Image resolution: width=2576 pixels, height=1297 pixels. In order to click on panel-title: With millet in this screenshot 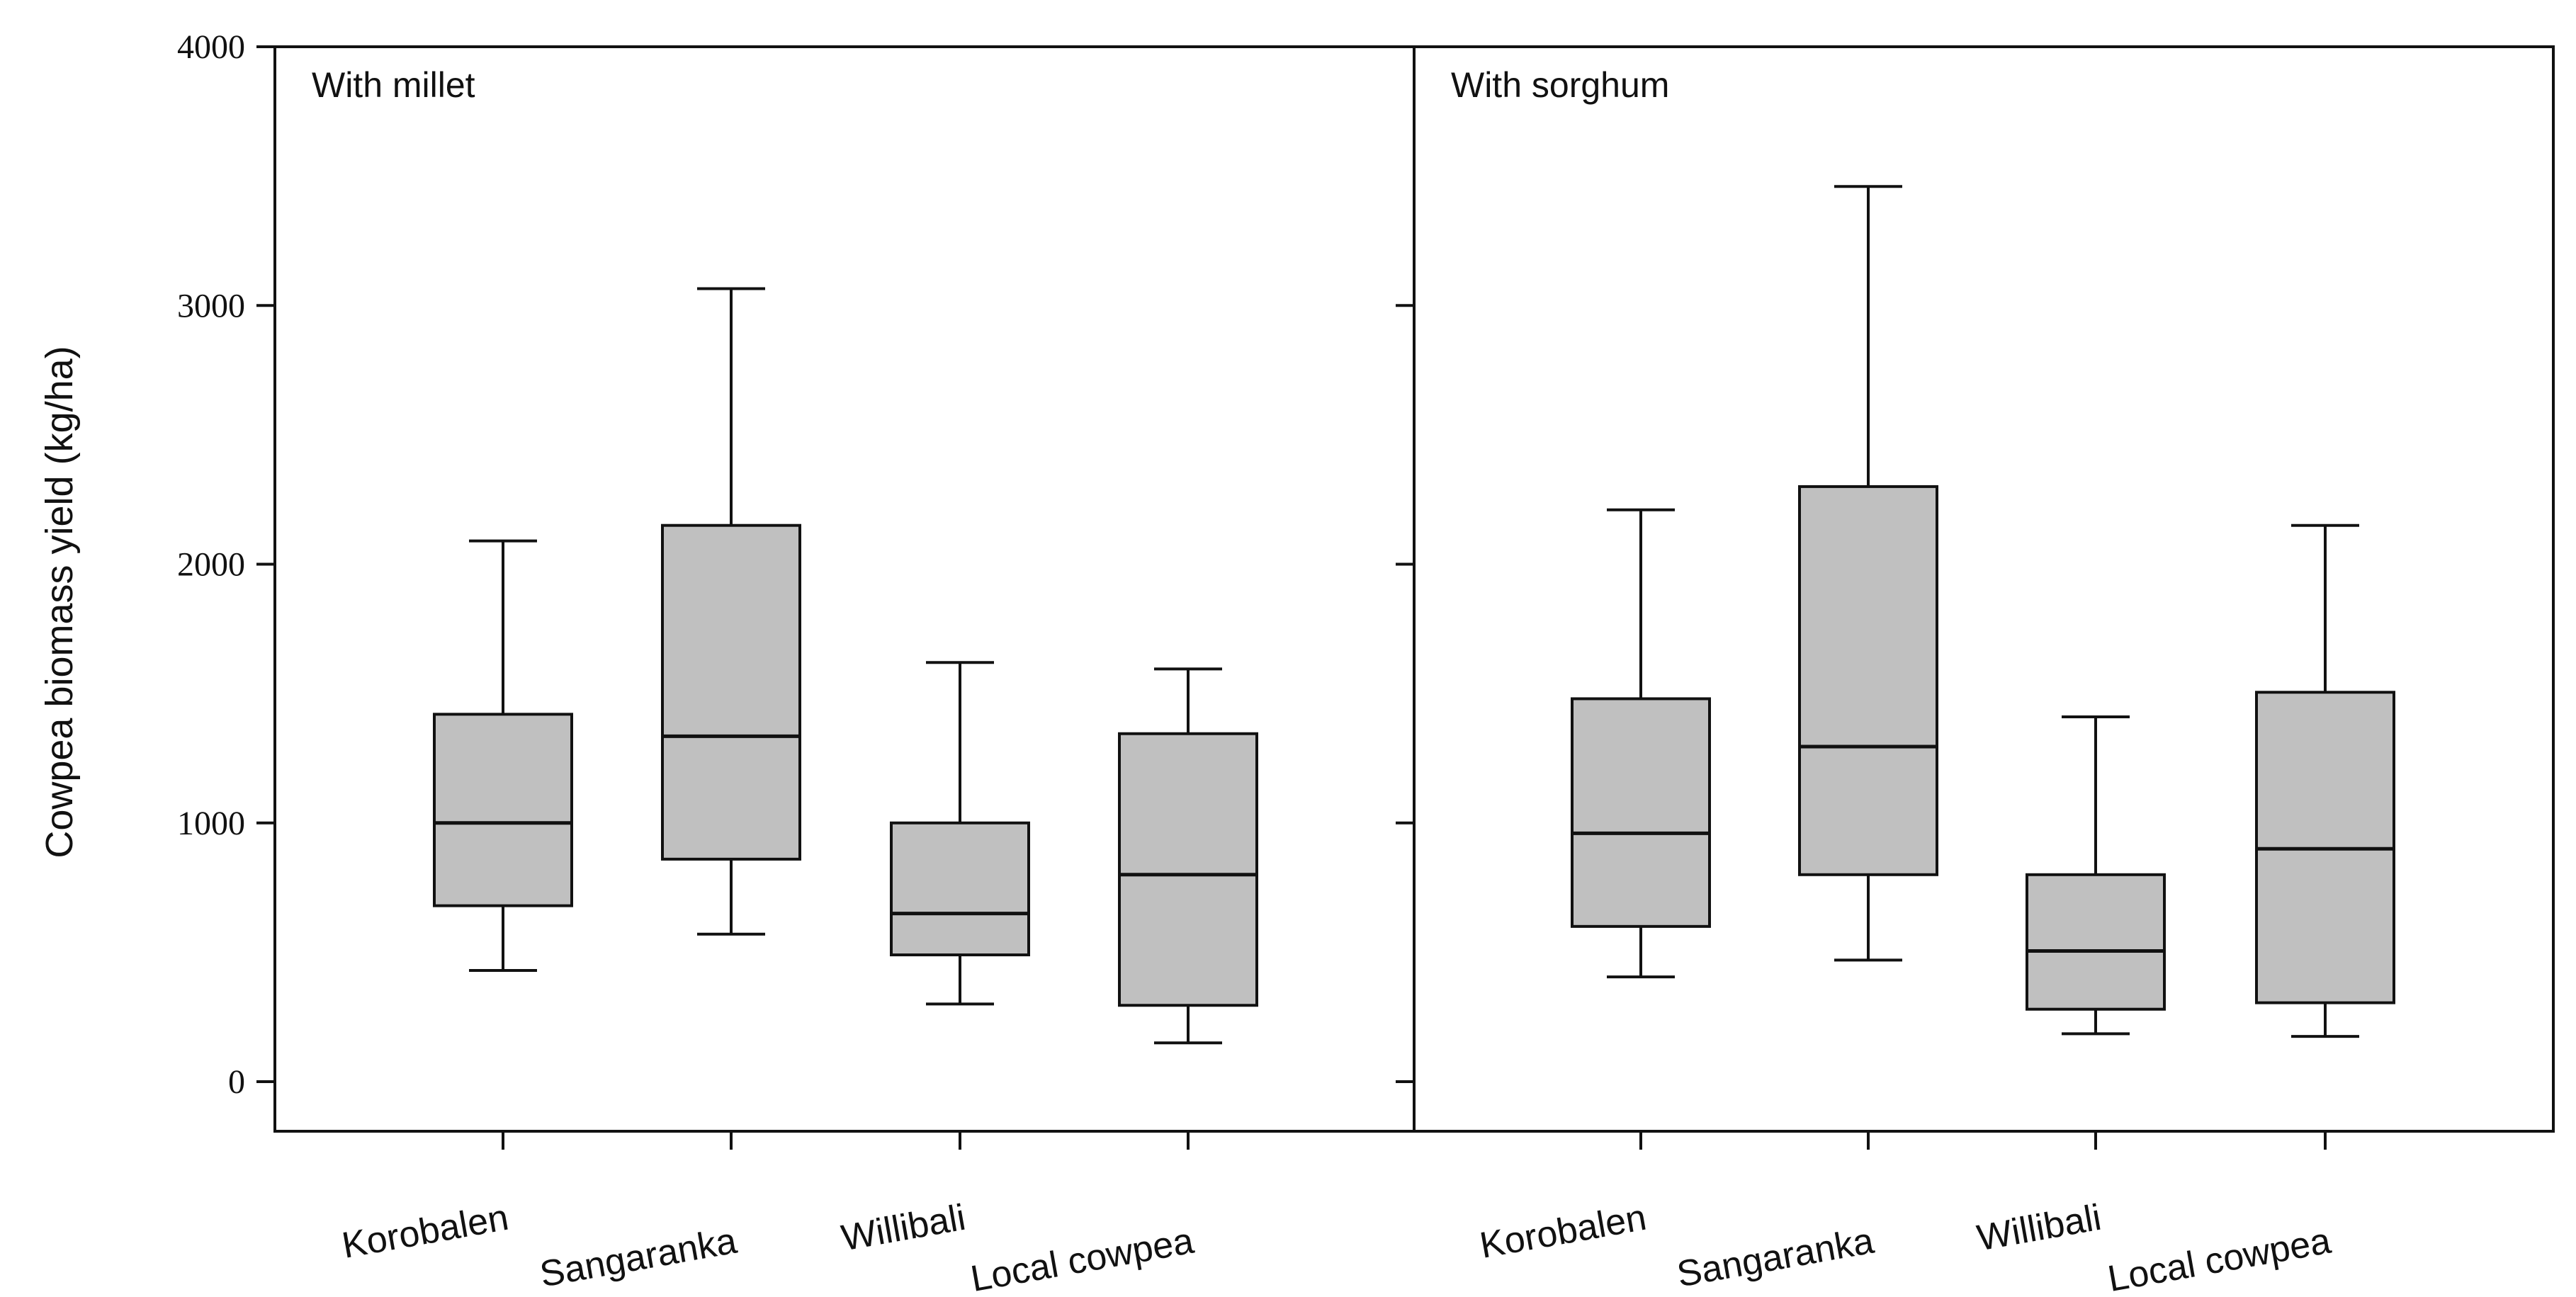, I will do `click(393, 85)`.